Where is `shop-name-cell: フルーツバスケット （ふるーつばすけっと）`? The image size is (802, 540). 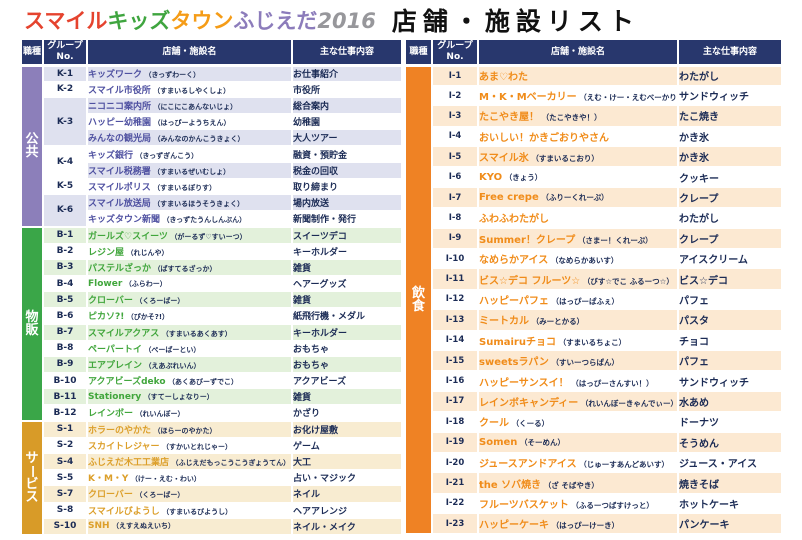 shop-name-cell: フルーツバスケット （ふるーつばすけっと） is located at coordinates (578, 504).